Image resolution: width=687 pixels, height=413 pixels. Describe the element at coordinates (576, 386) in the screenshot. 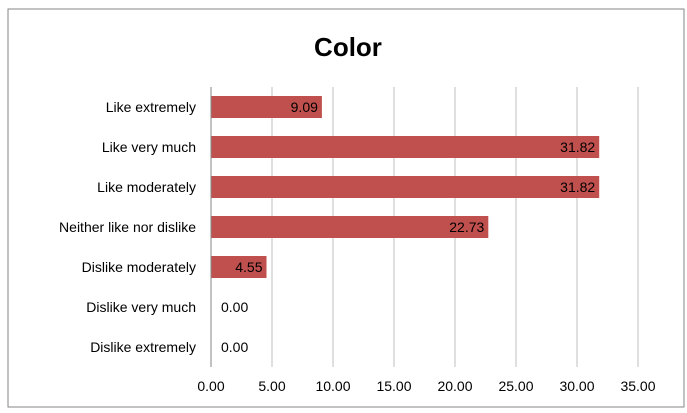

I see `x-tick-label: 30.00` at that location.